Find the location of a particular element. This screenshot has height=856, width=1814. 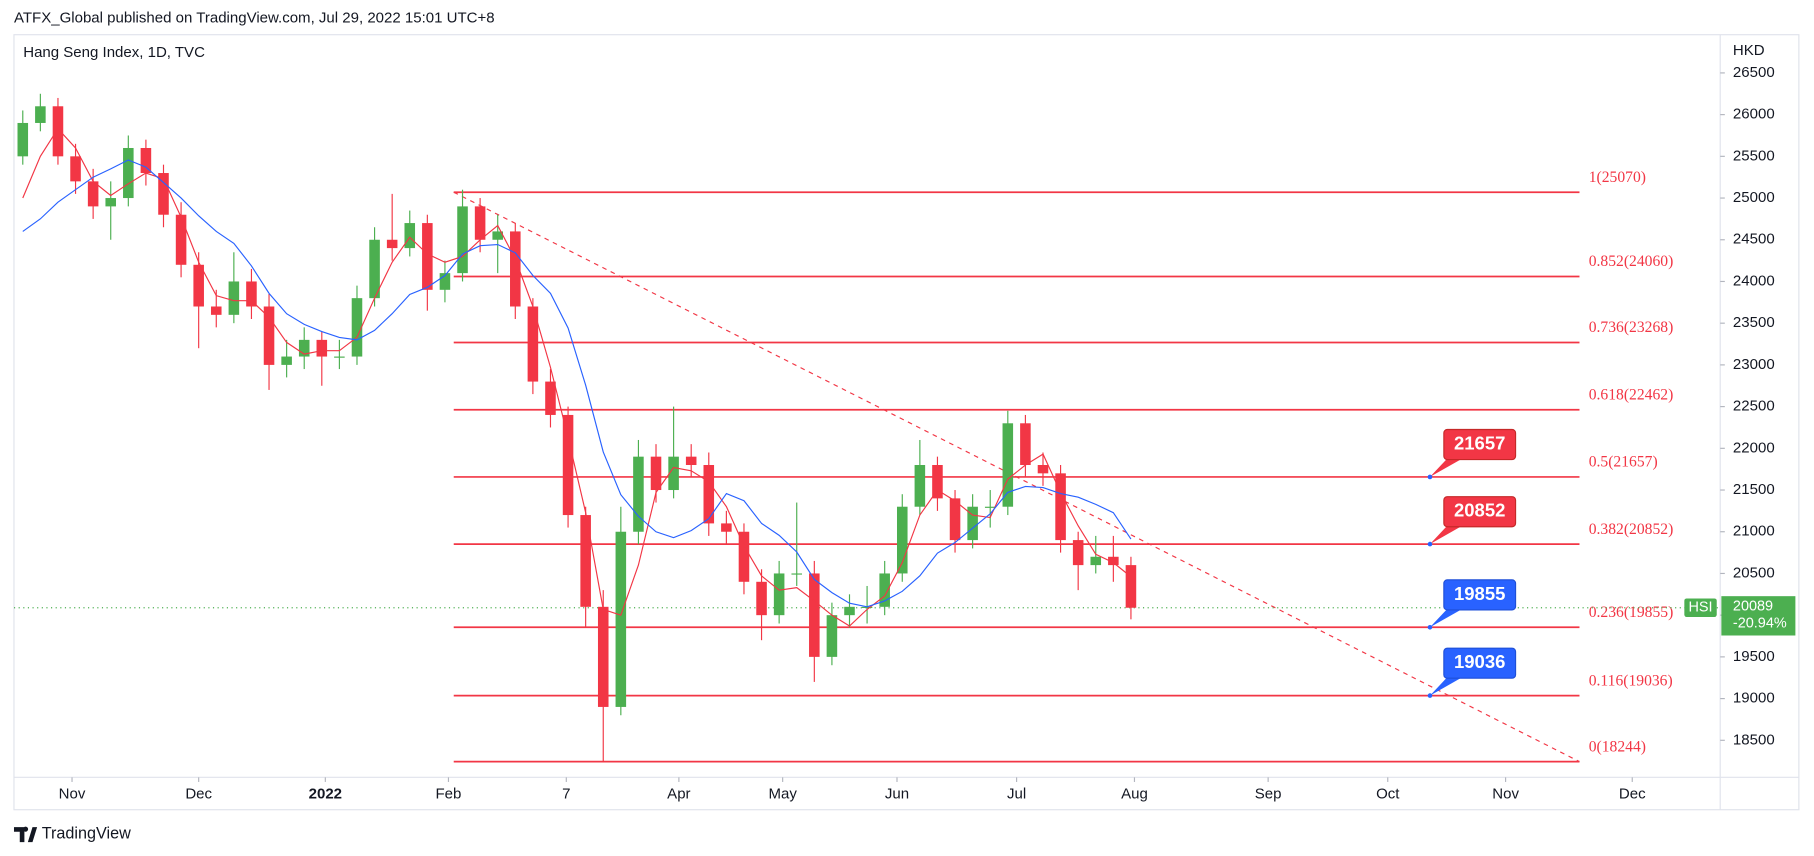

y-tick-label: 19500 is located at coordinates (1754, 656).